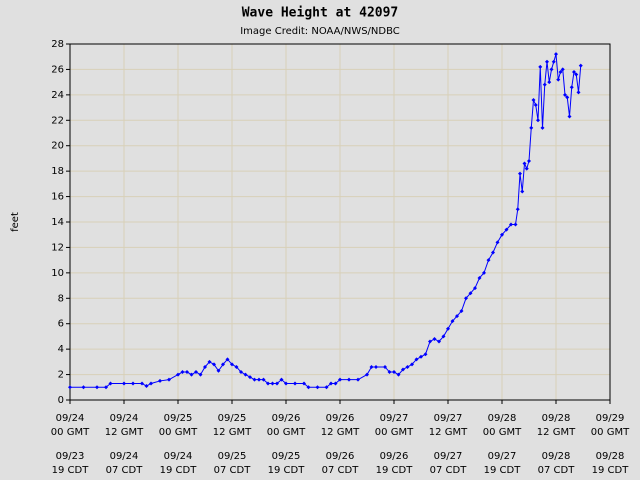 This screenshot has height=480, width=640. I want to click on y-tick-label: 14, so click(57, 222).